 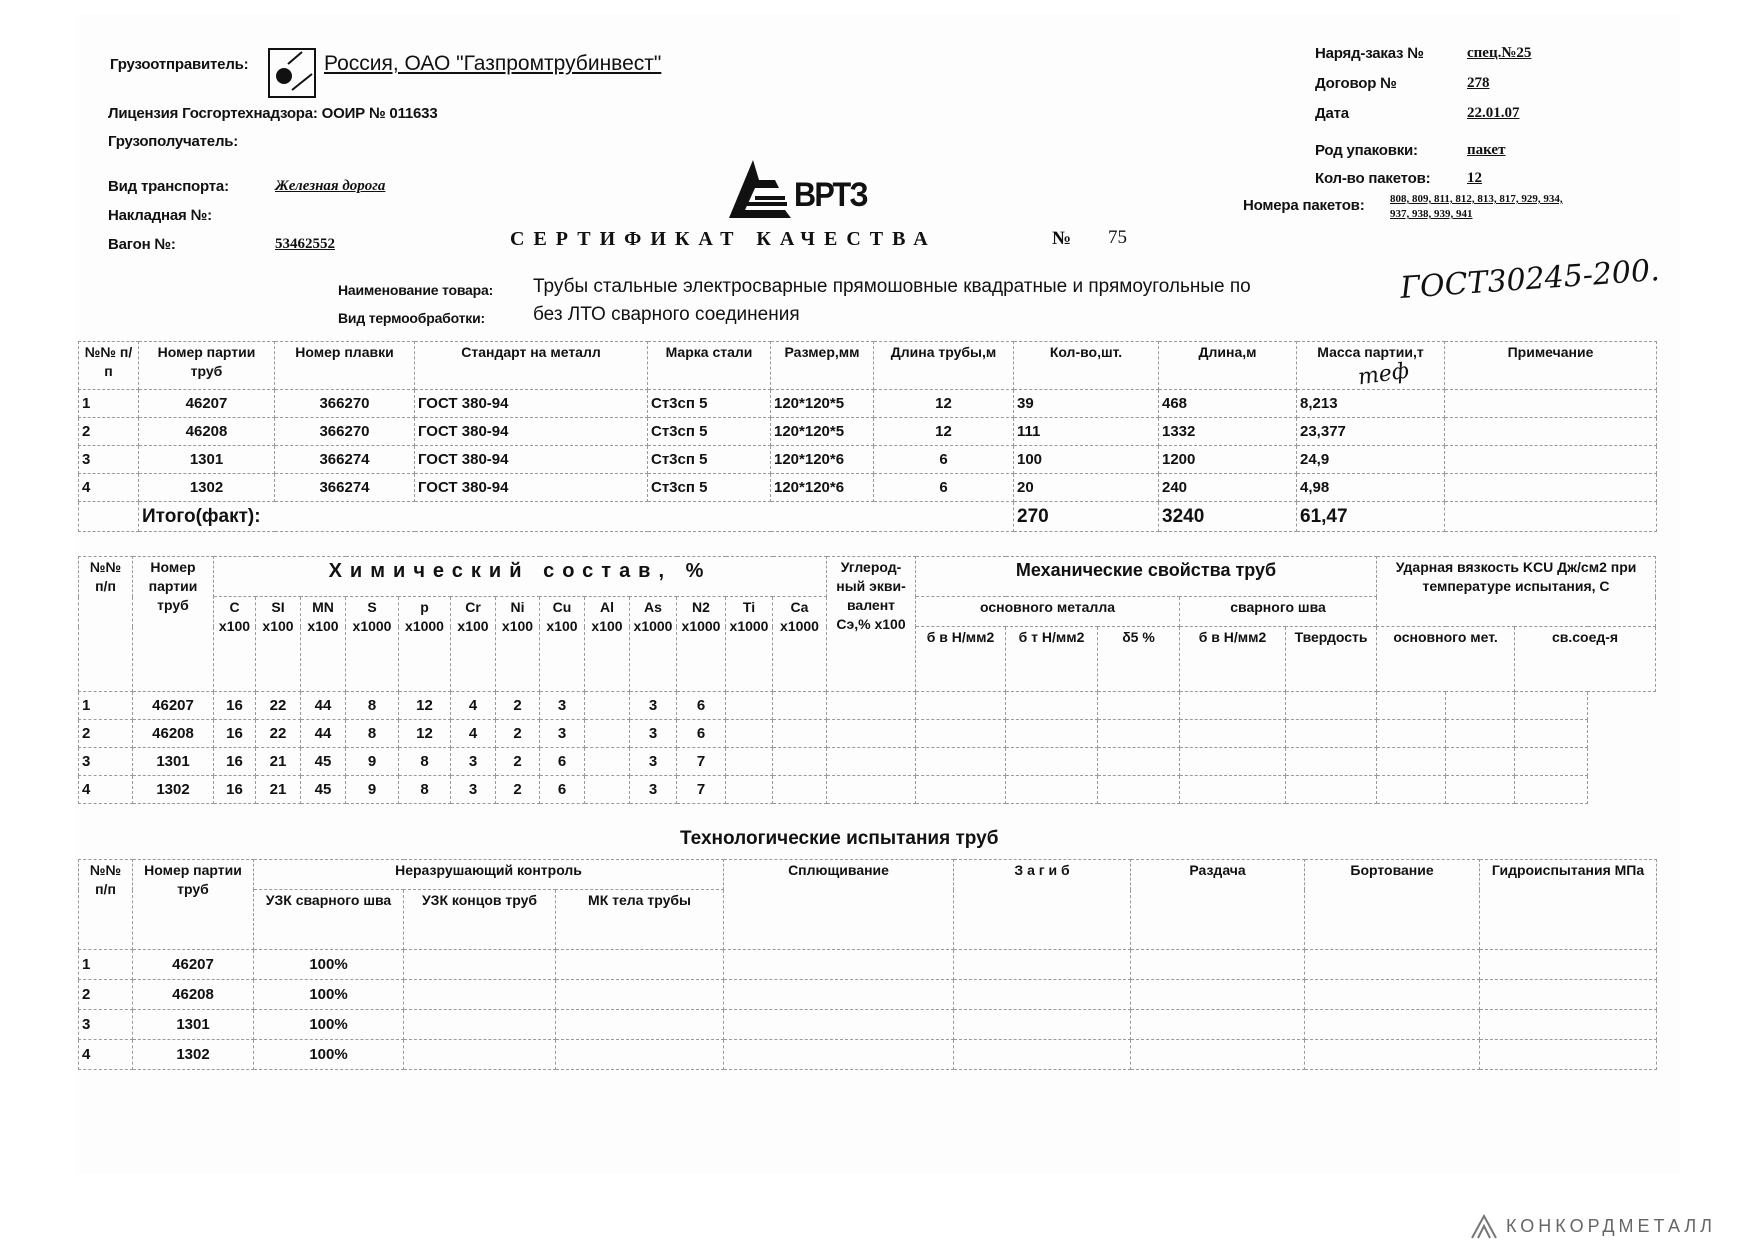 What do you see at coordinates (1493, 113) in the screenshot?
I see `date-value: 22.01.07` at bounding box center [1493, 113].